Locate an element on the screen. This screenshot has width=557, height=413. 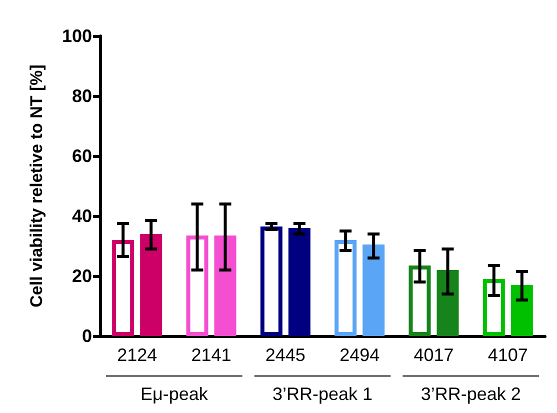
x-tick-label: 2445 is located at coordinates (285, 355).